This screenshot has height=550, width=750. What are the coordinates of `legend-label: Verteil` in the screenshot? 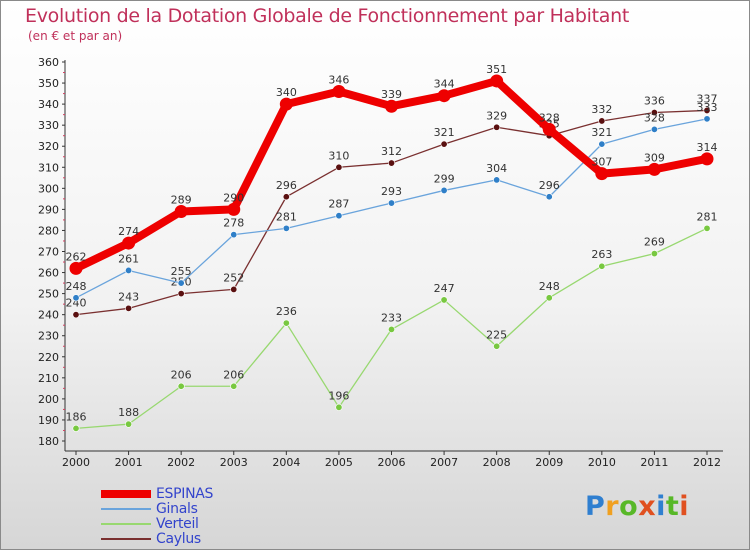 It's located at (177, 524).